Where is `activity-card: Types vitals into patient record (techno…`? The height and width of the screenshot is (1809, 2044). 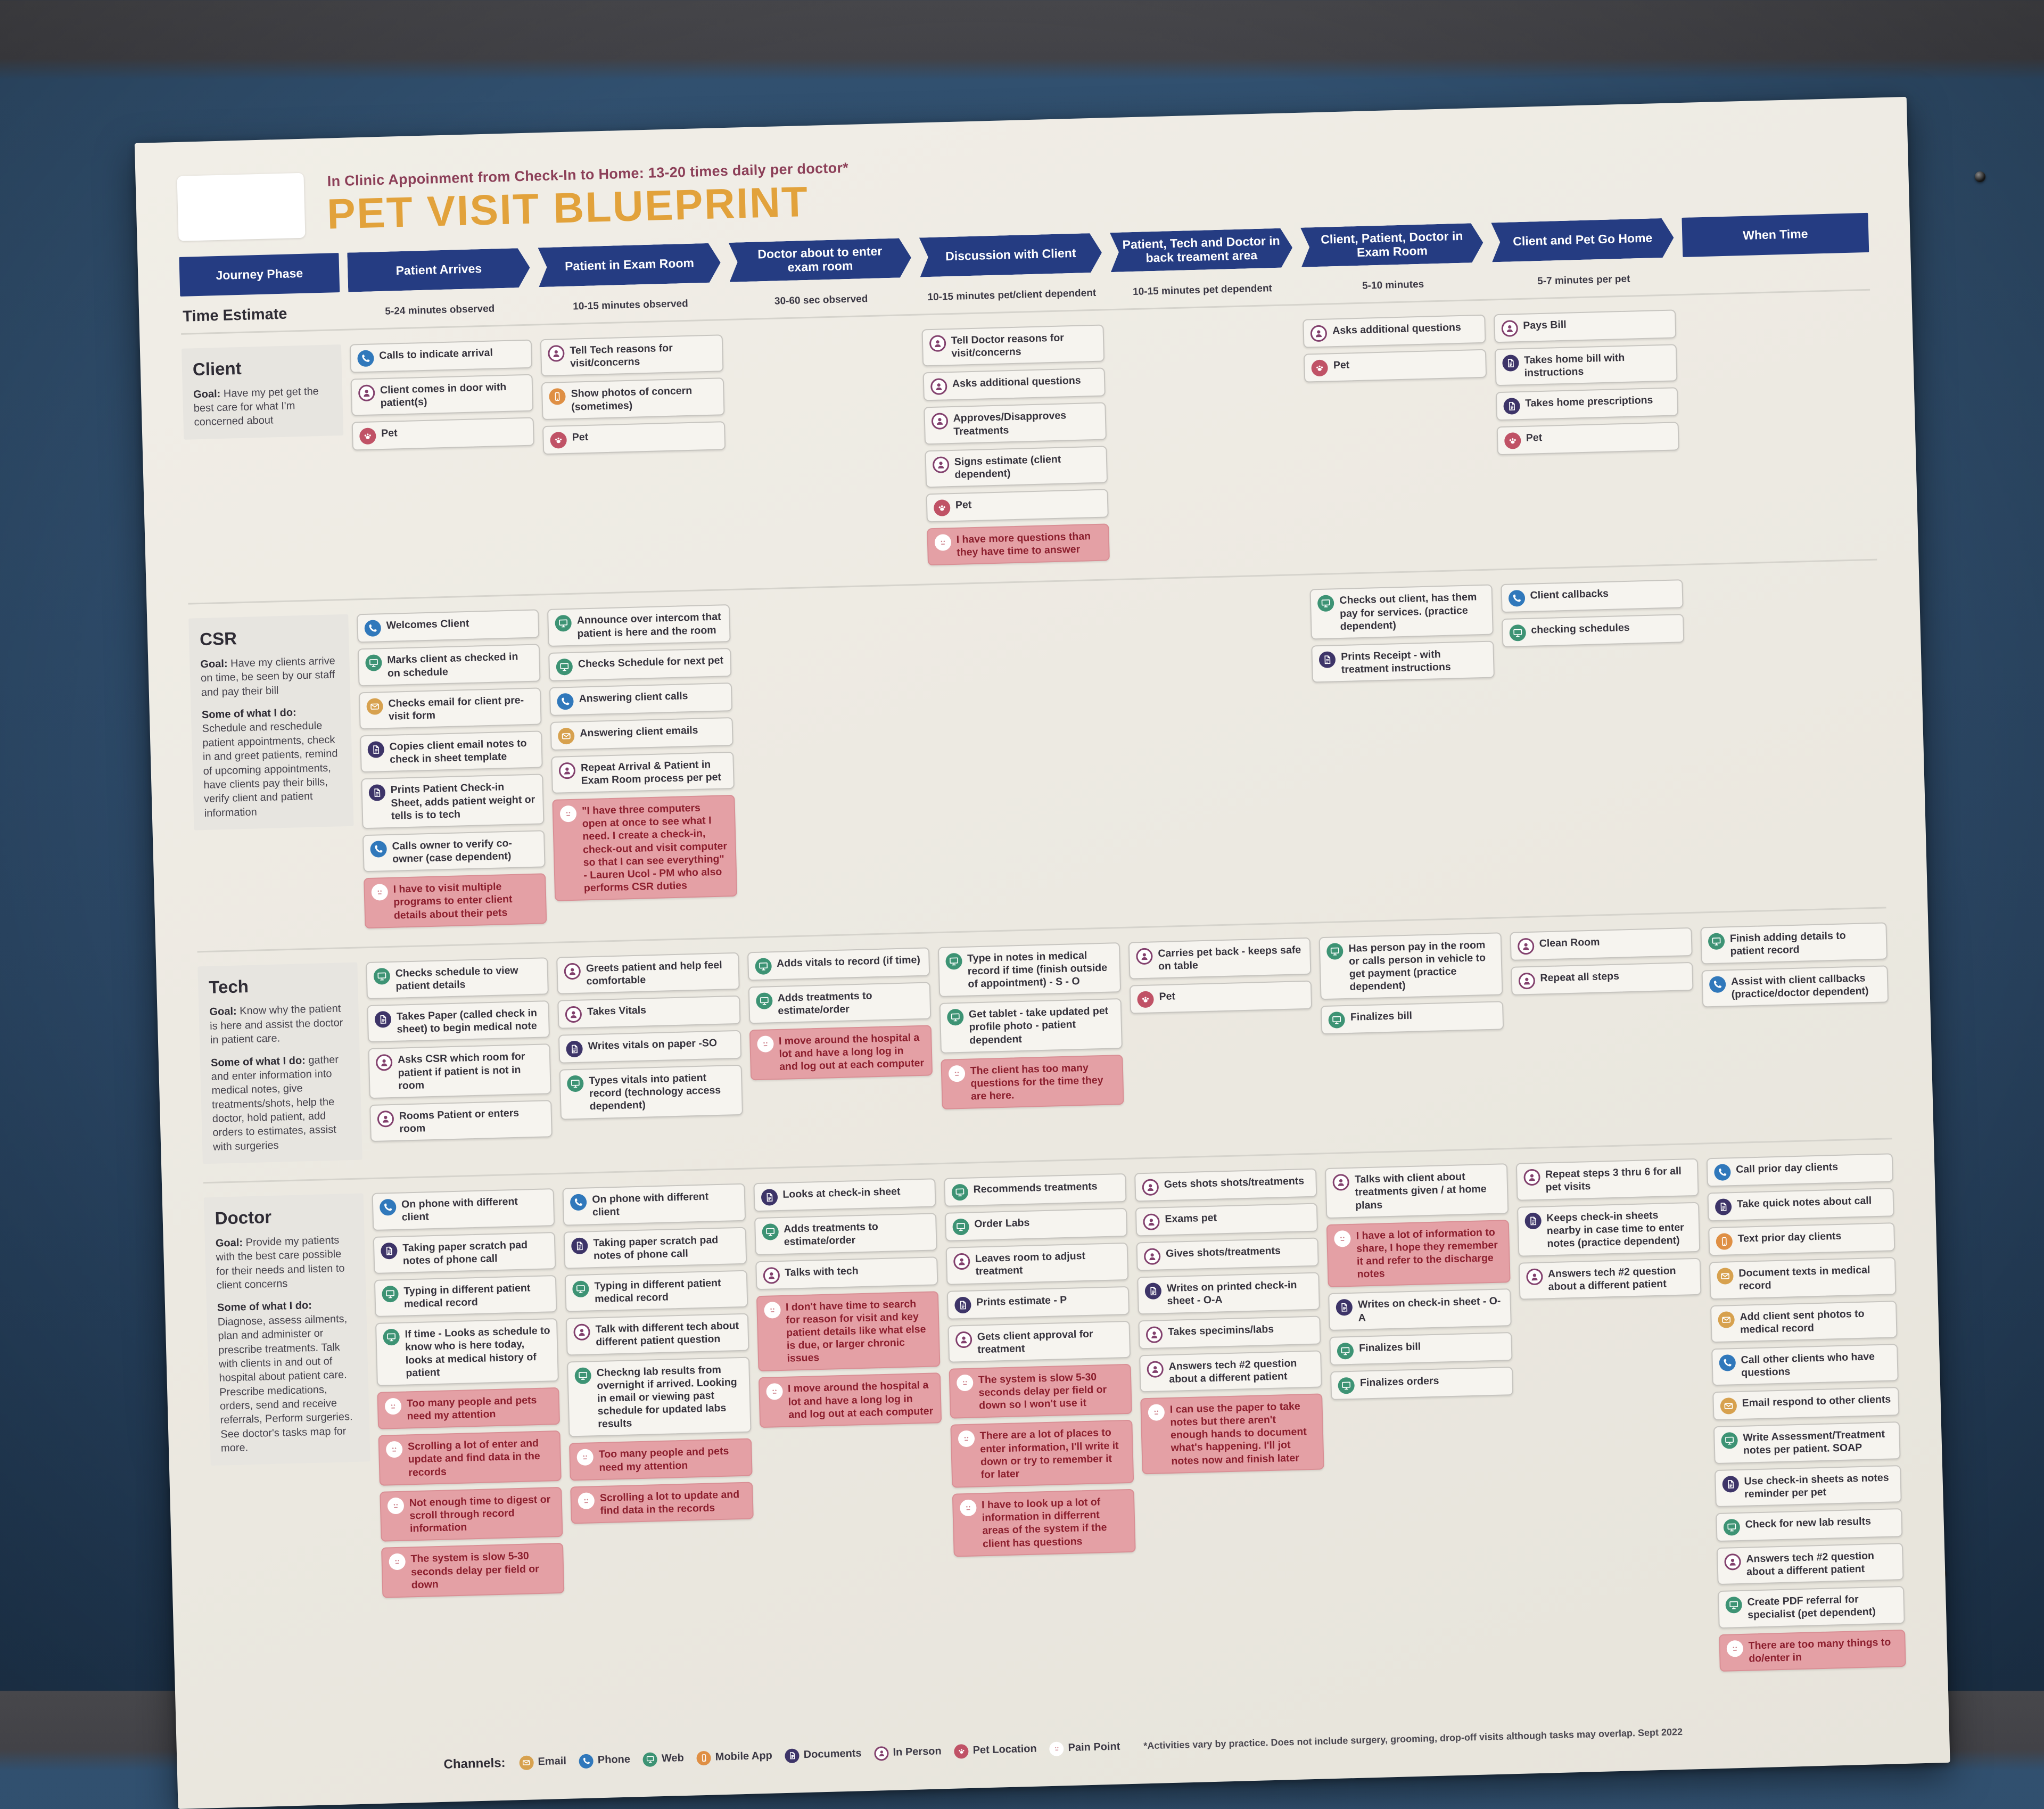
activity-card: Types vitals into patient record (techno… is located at coordinates (651, 1092).